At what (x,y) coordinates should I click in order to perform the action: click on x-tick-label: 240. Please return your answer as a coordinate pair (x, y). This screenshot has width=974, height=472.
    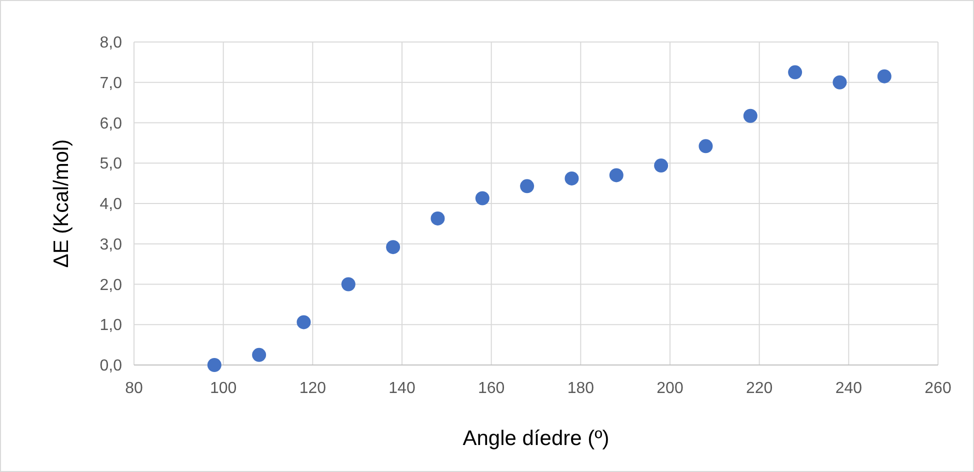
    Looking at the image, I should click on (848, 388).